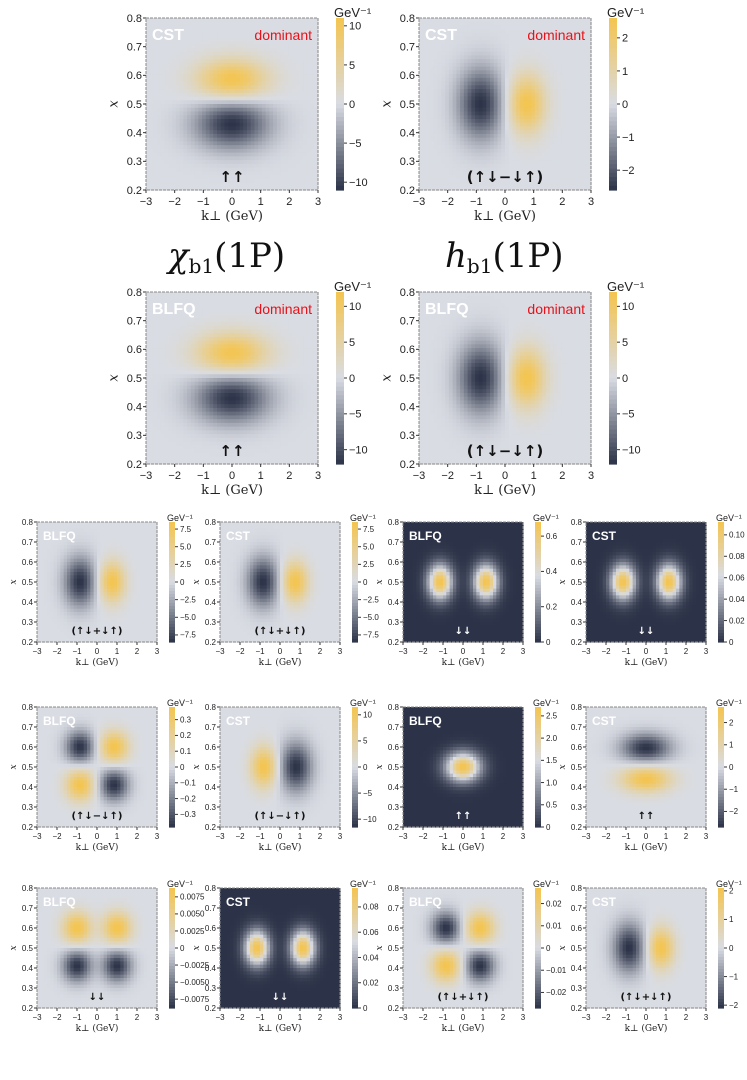  Describe the element at coordinates (168, 35) in the screenshot. I see `model-label: CST` at that location.